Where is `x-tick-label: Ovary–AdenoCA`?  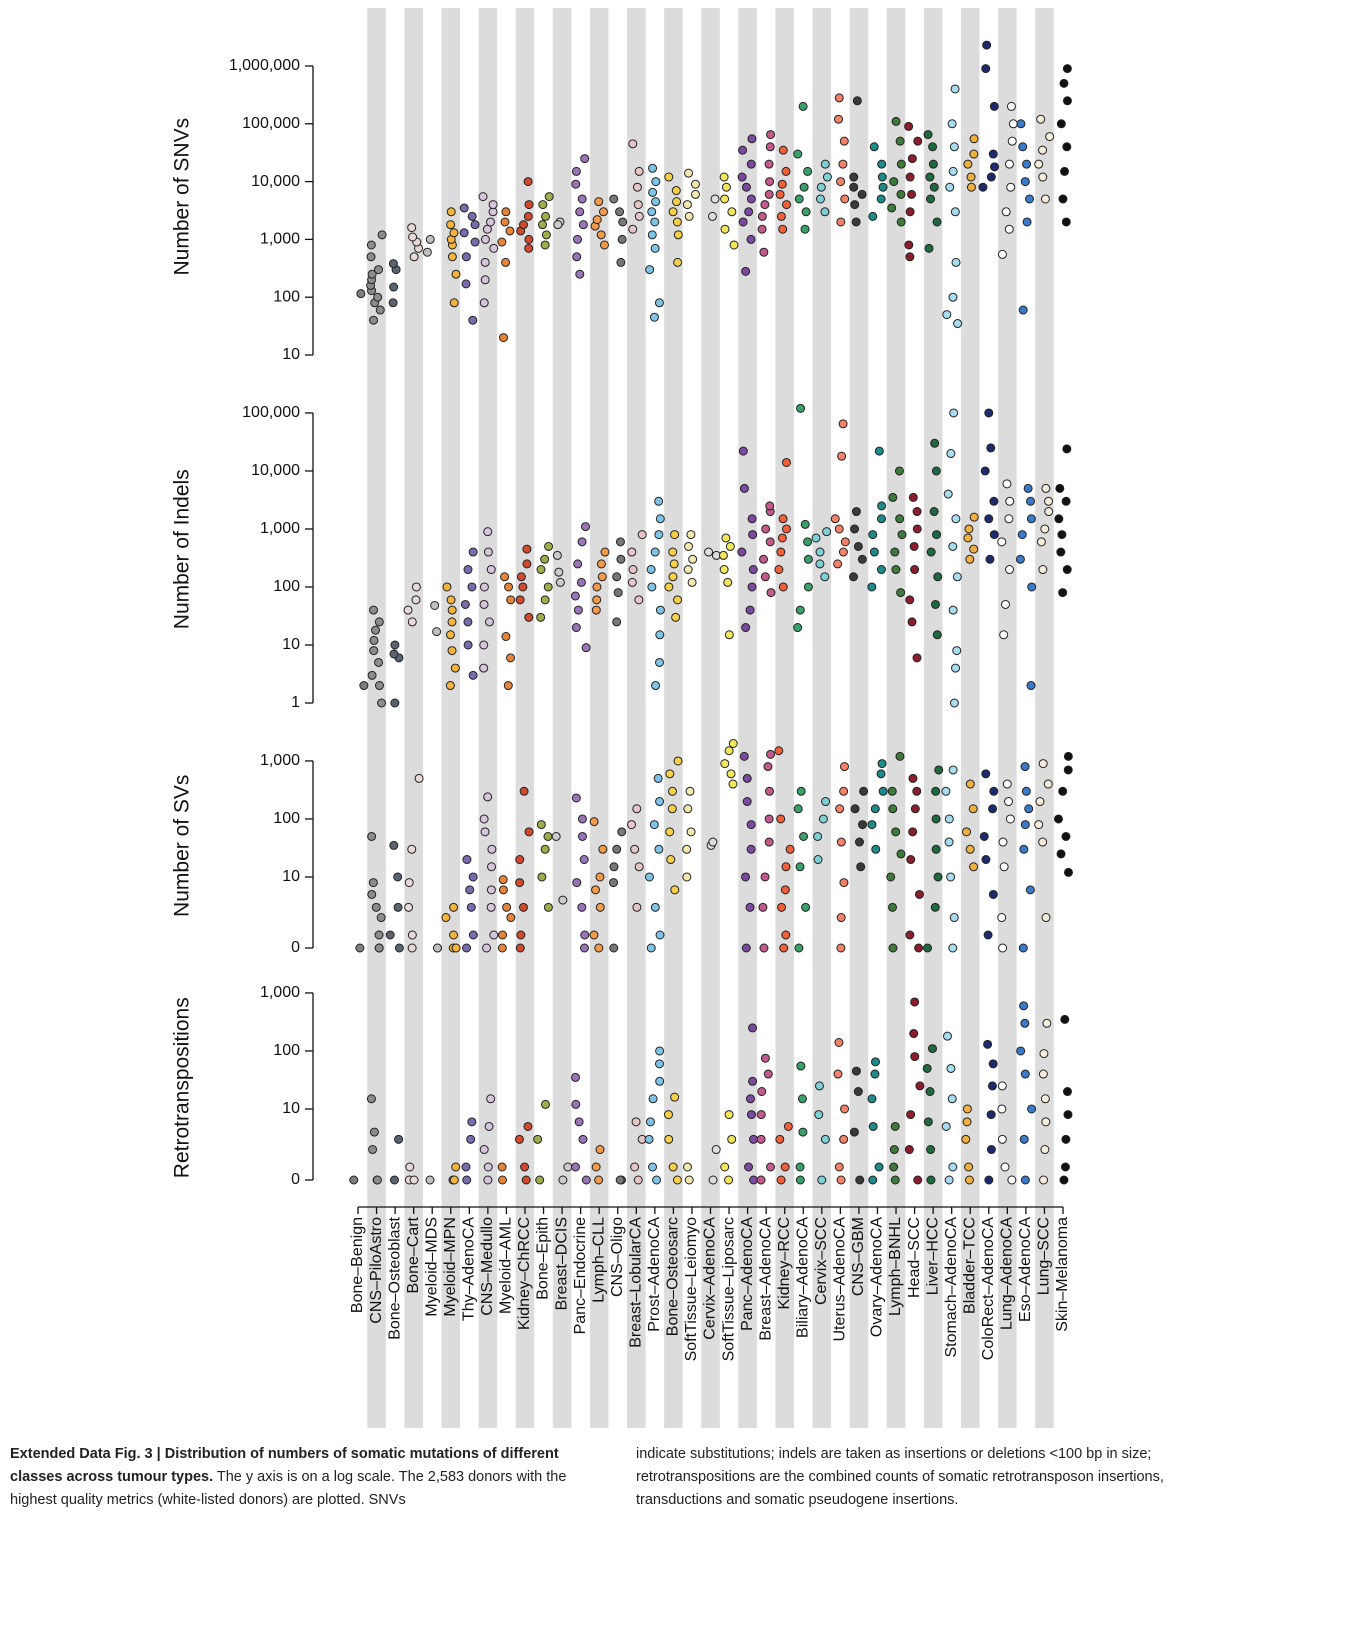 x-tick-label: Ovary–AdenoCA is located at coordinates (877, 1277).